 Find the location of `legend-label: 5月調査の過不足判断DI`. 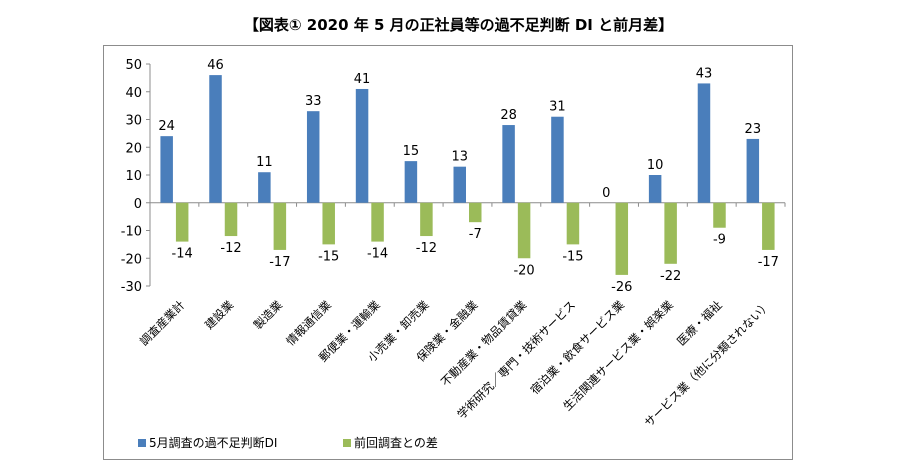

legend-label: 5月調査の過不足判断DI is located at coordinates (213, 442).